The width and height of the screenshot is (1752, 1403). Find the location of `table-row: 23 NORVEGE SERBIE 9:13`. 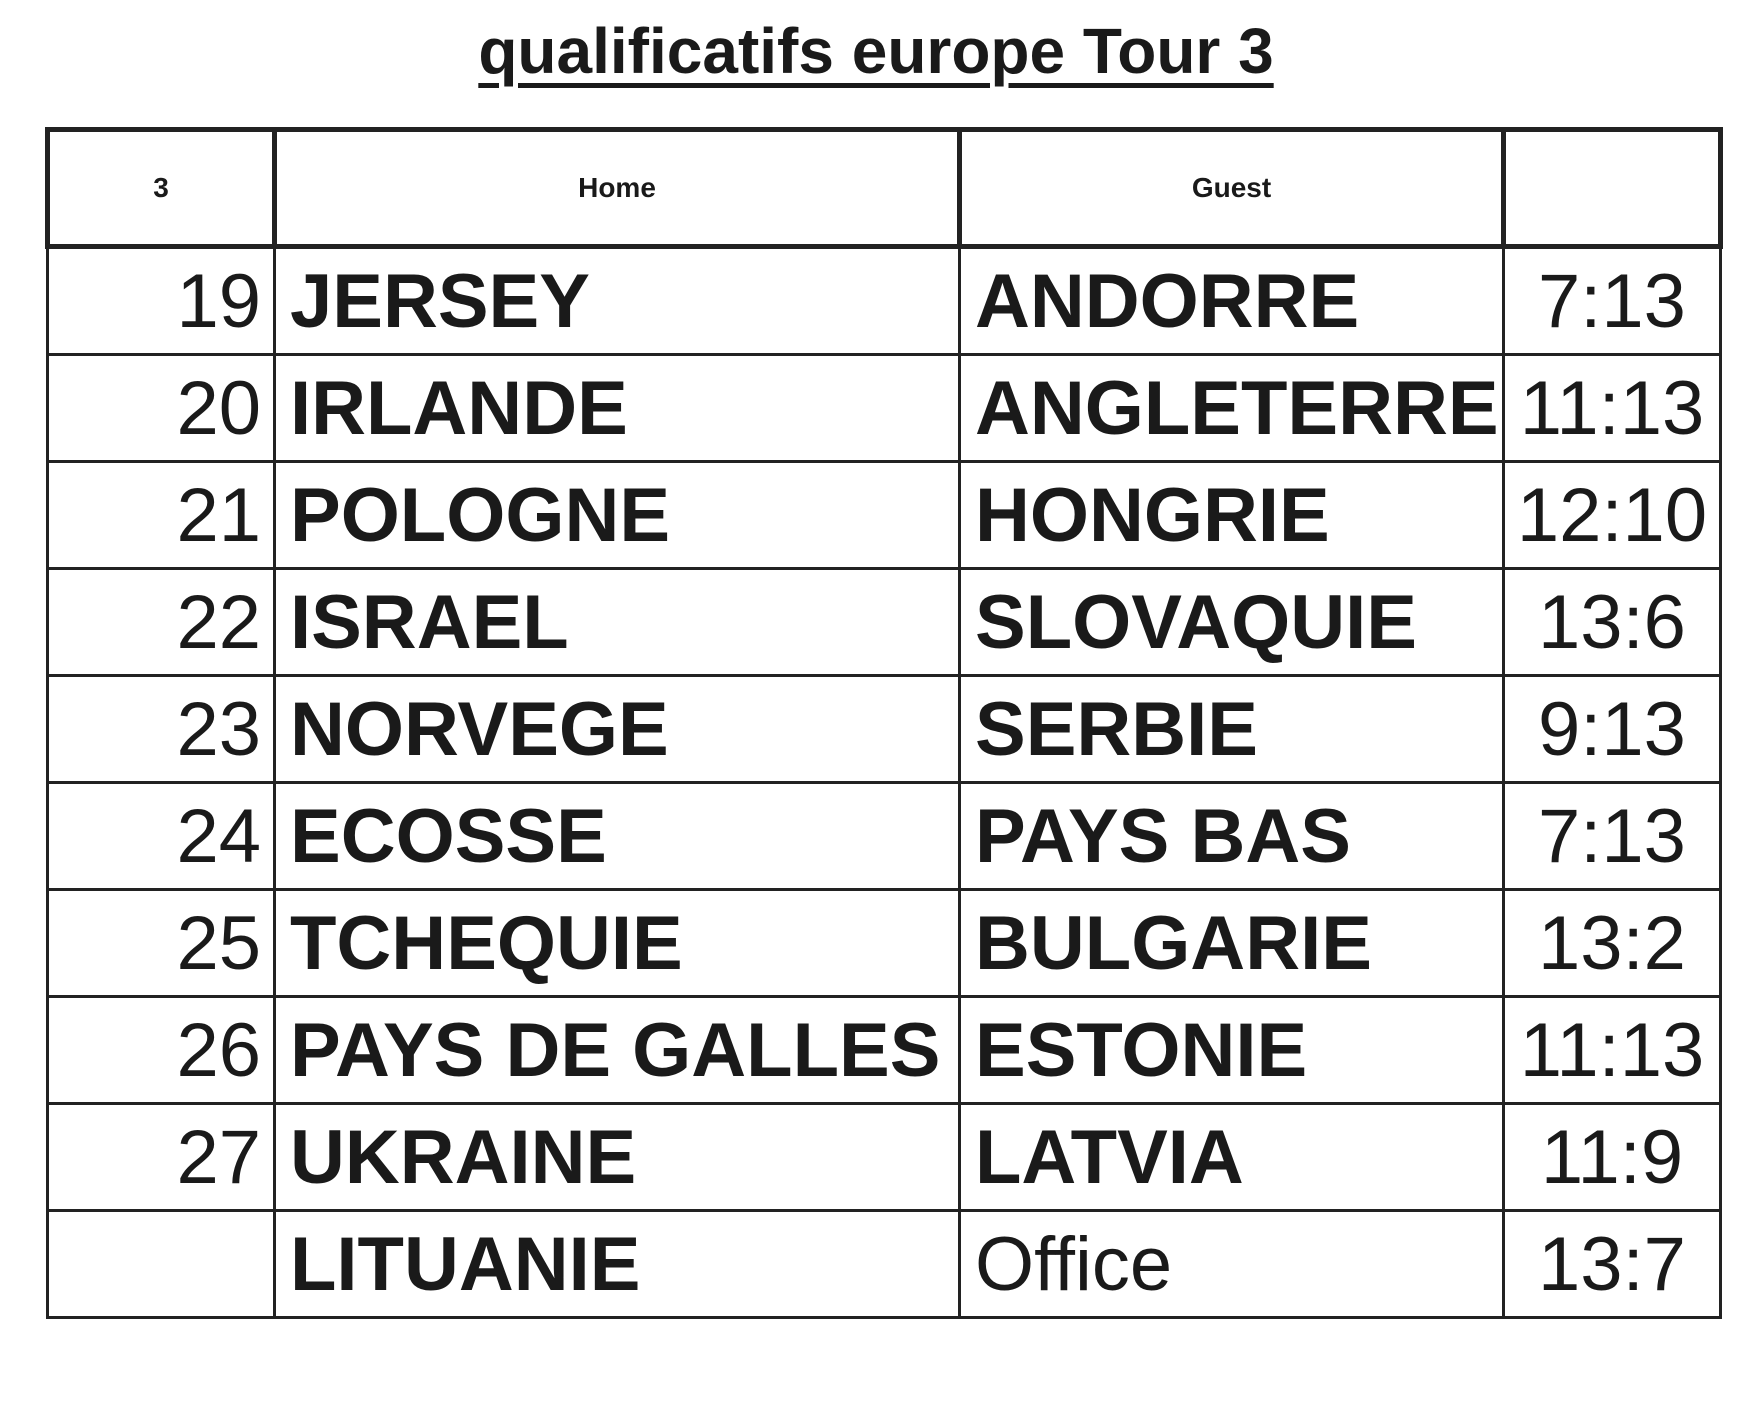

table-row: 23 NORVEGE SERBIE 9:13 is located at coordinates (884, 729).